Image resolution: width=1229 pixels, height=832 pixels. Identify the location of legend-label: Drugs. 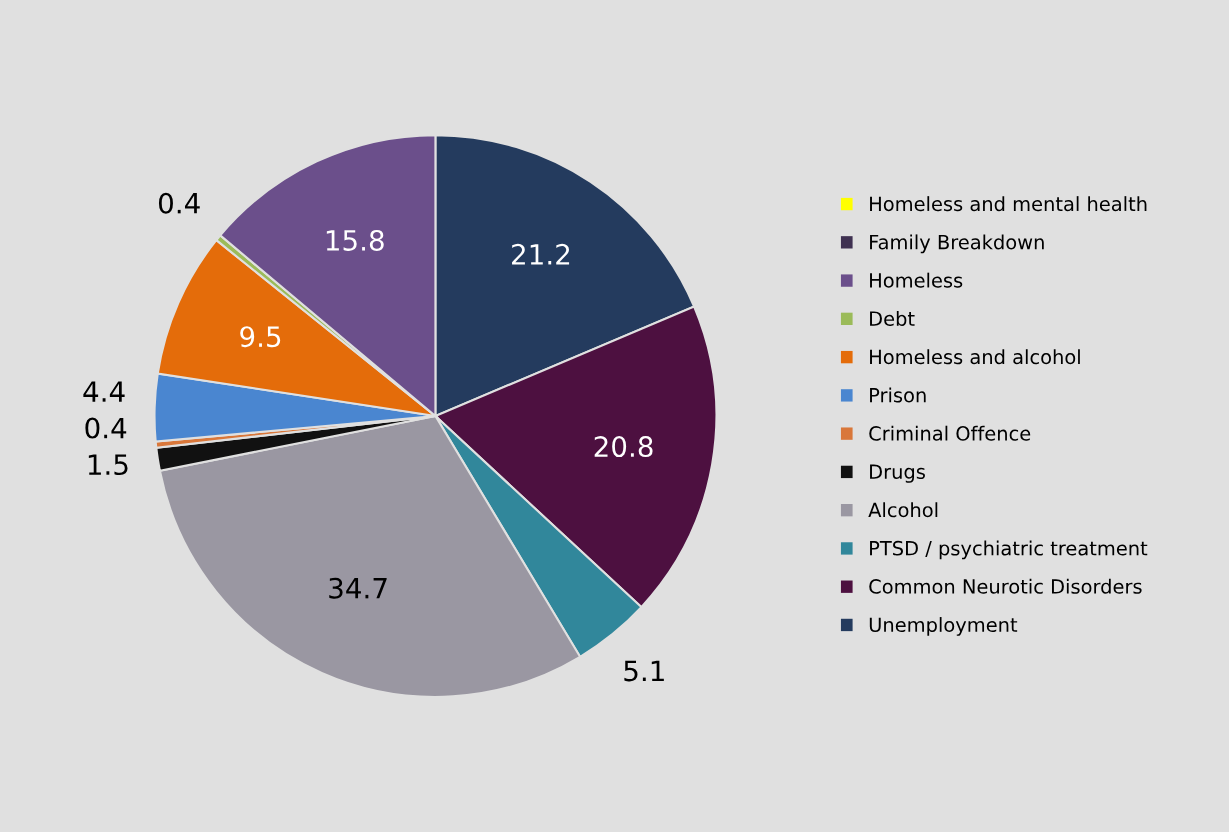
(897, 473).